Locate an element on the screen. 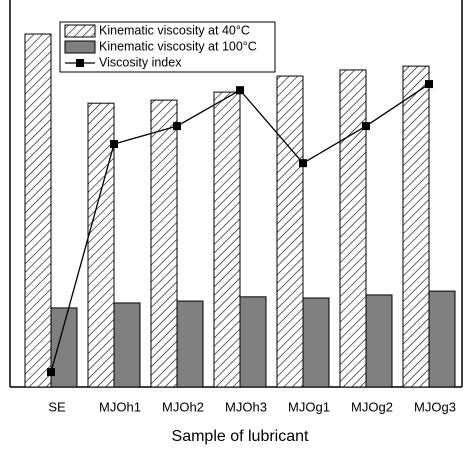 This screenshot has width=474, height=474. legend-label: Kinematic viscosity at 40°C is located at coordinates (174, 30).